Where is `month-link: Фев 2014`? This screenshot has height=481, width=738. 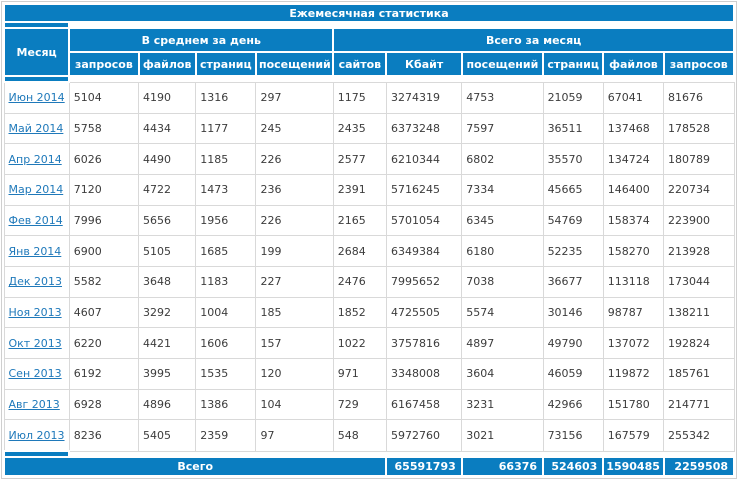 month-link: Фев 2014 is located at coordinates (35, 220).